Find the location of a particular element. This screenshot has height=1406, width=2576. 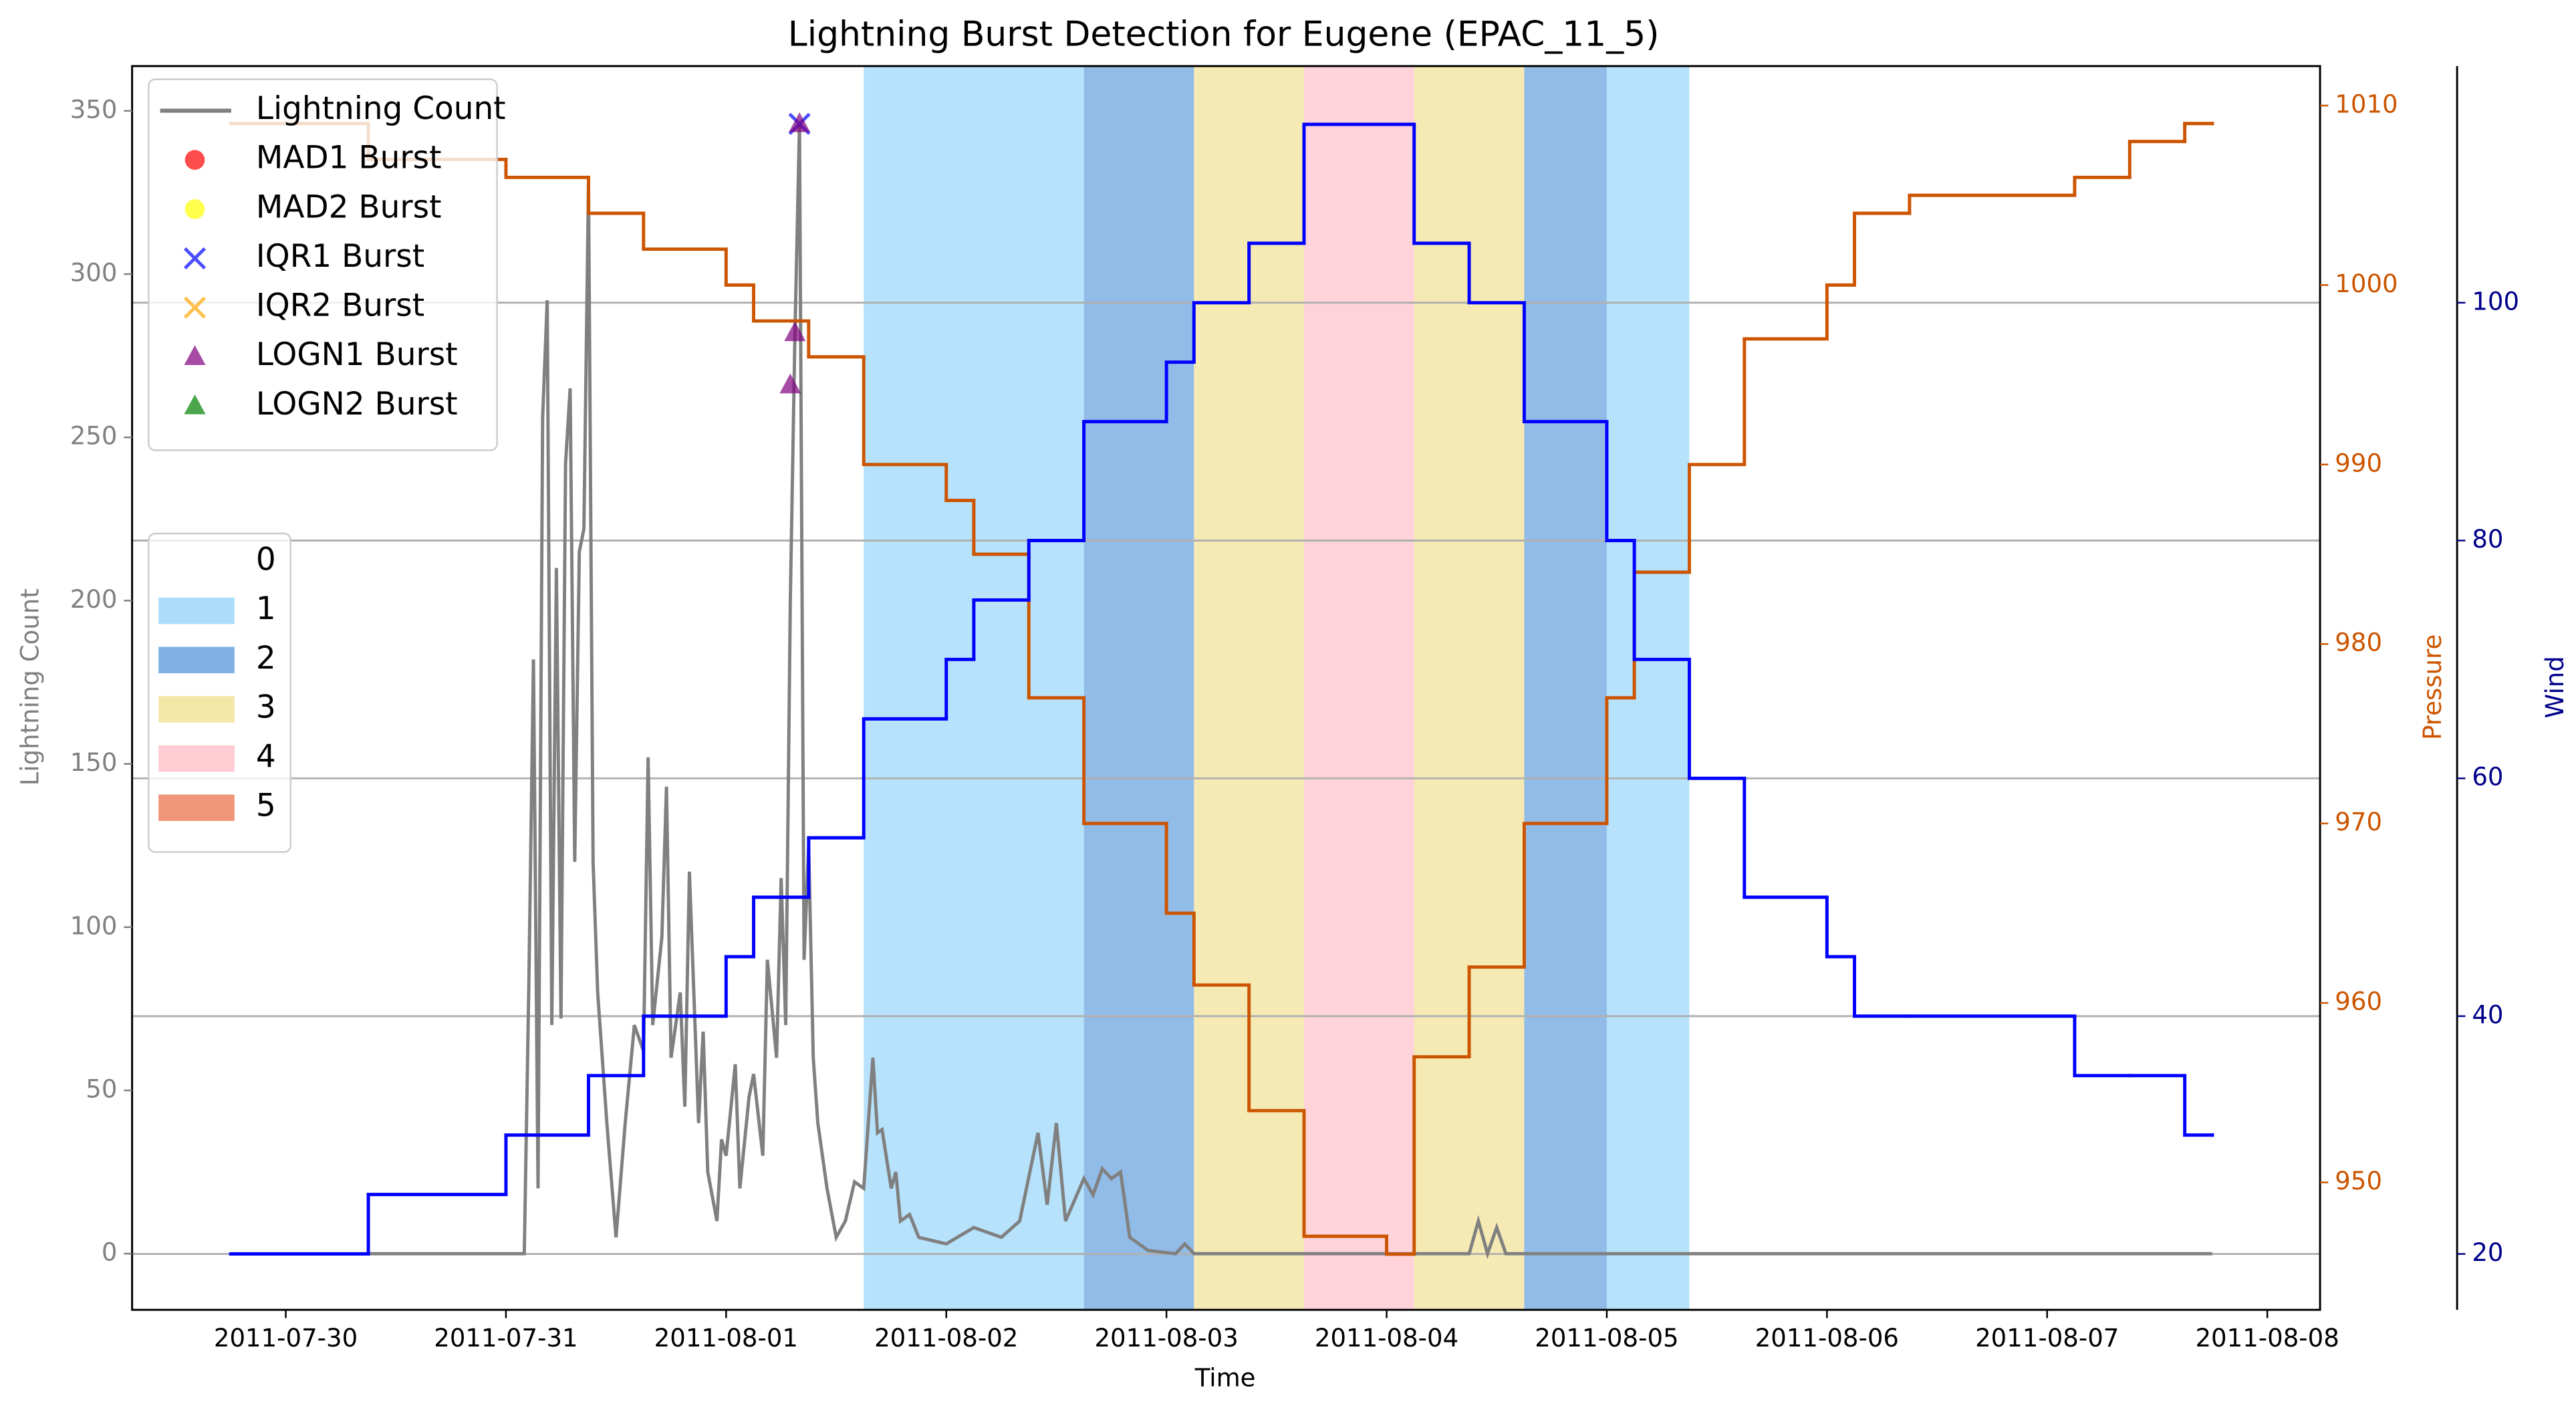

y-tick-label: 100 is located at coordinates (94, 925).